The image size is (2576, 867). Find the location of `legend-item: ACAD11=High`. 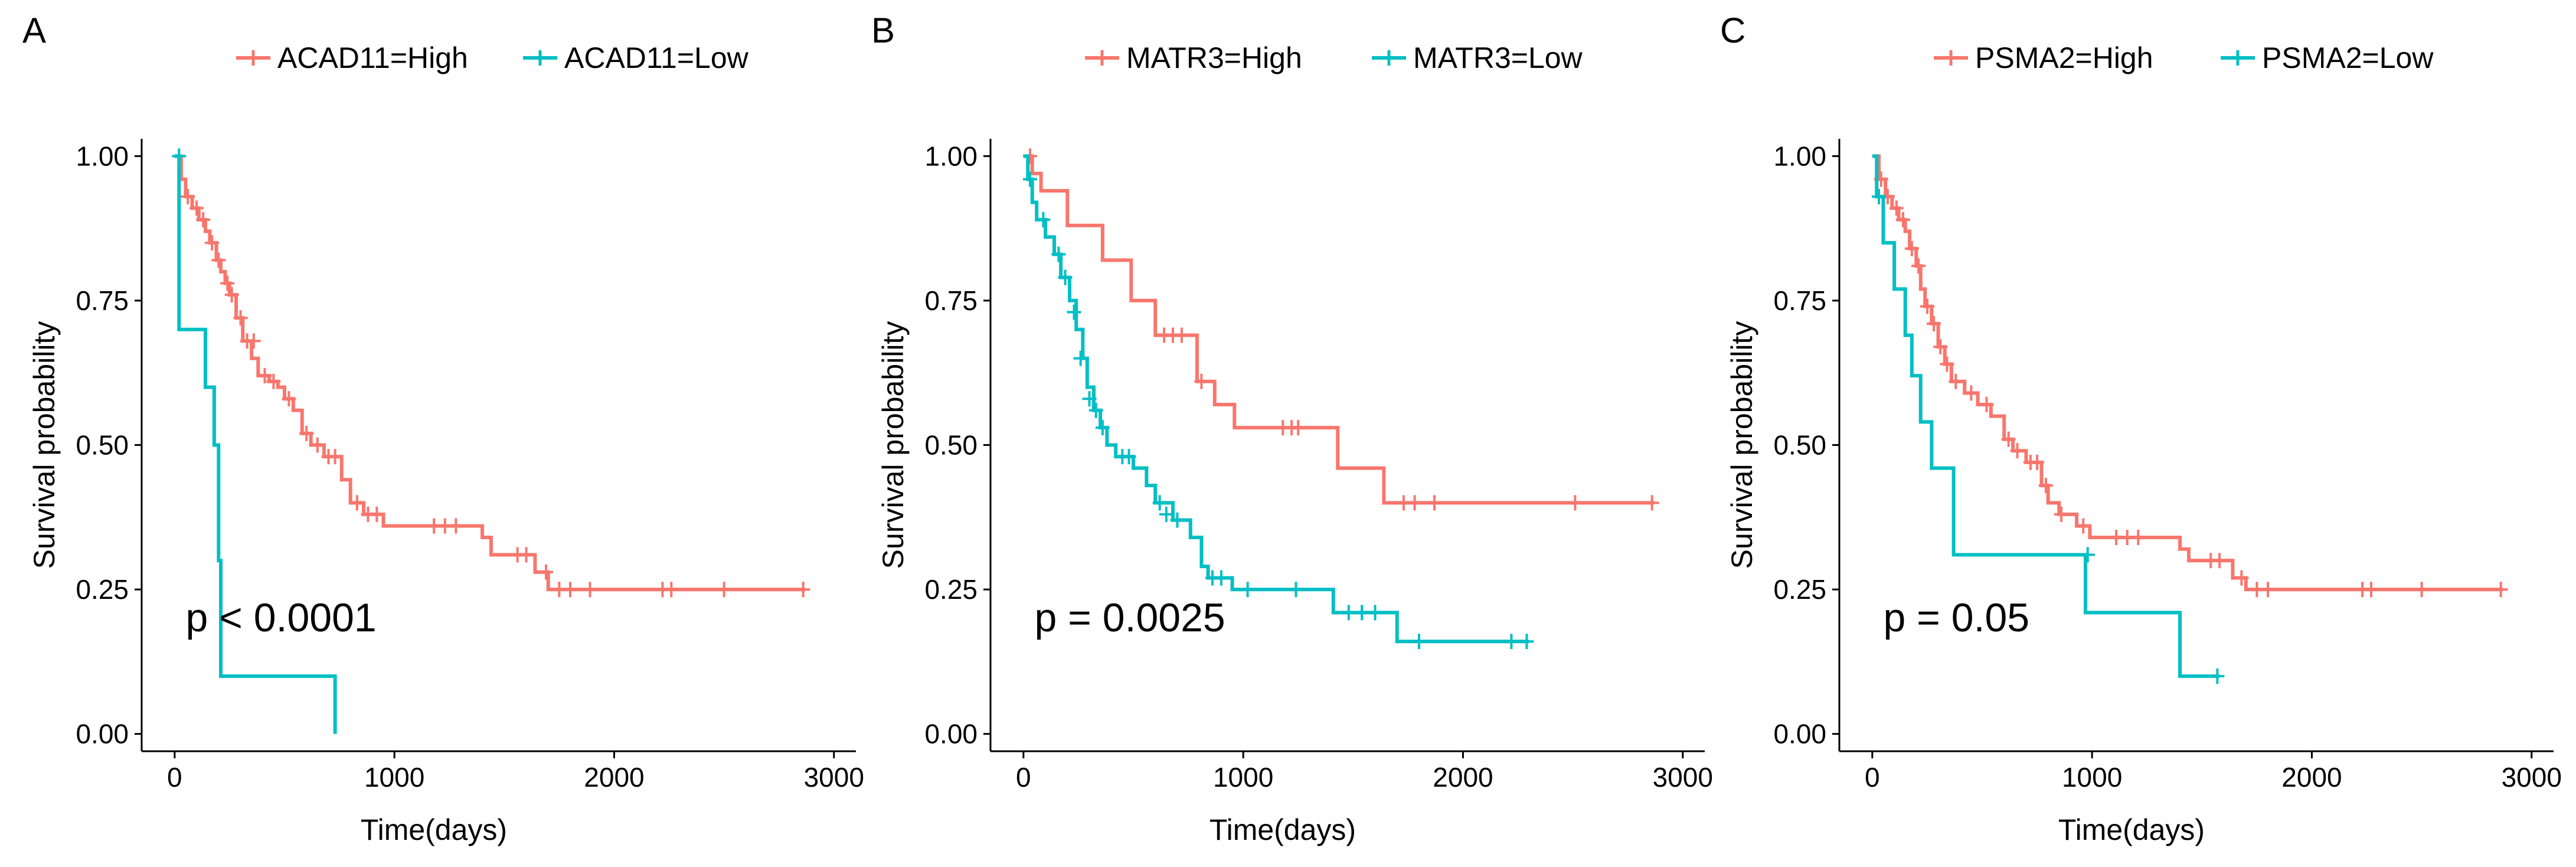

legend-item: ACAD11=High is located at coordinates (352, 58).